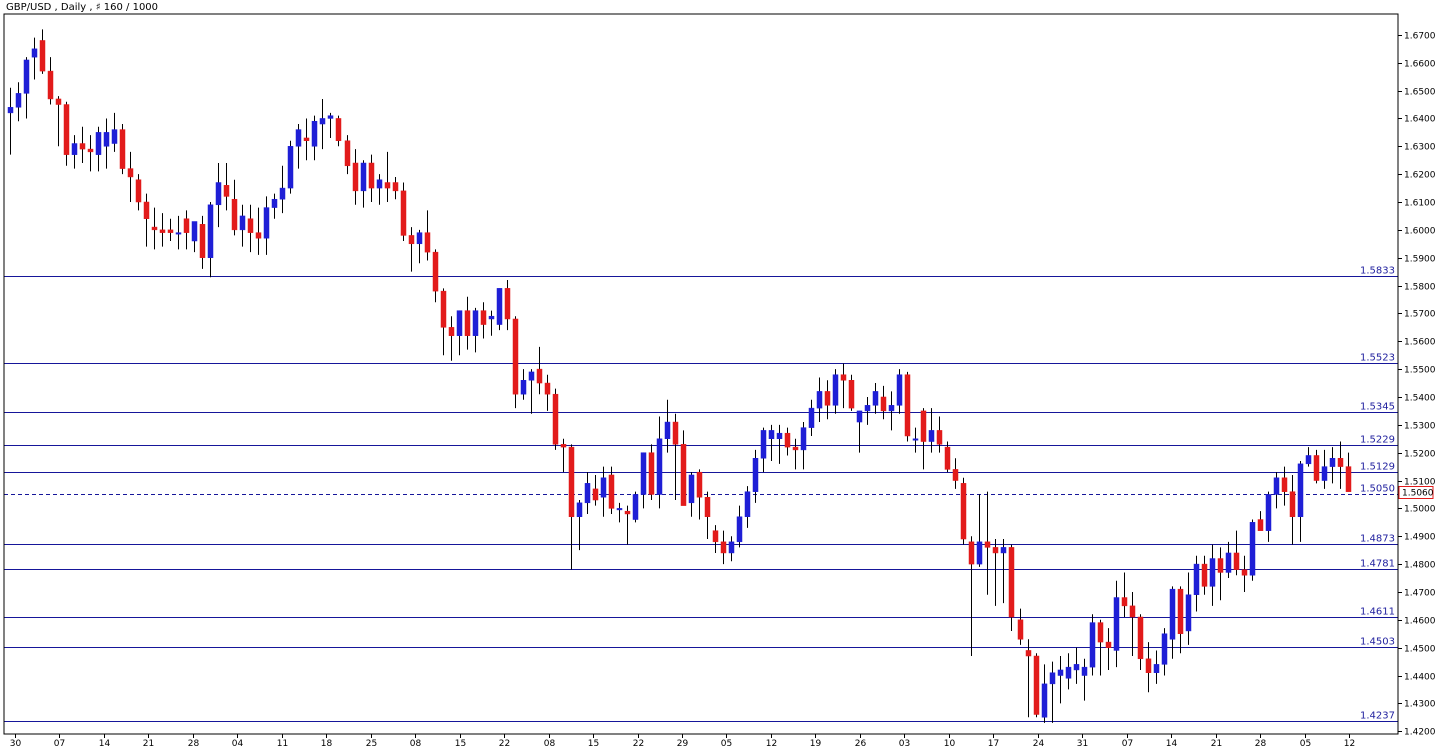 The image size is (1440, 748). What do you see at coordinates (1420, 399) in the screenshot?
I see `y-tick-label: 1.5400` at bounding box center [1420, 399].